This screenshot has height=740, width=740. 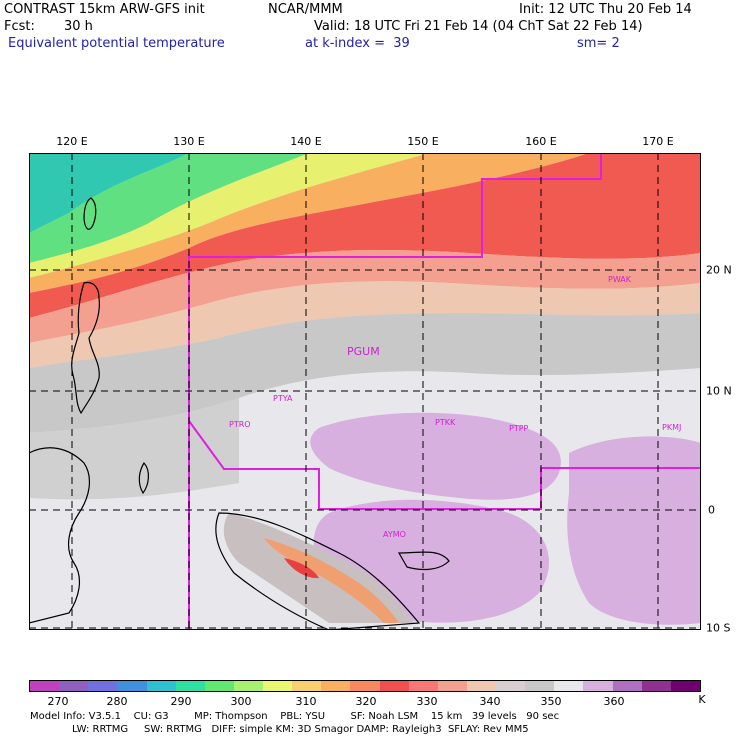 What do you see at coordinates (363, 351) in the screenshot?
I see `station-label: PGUM` at bounding box center [363, 351].